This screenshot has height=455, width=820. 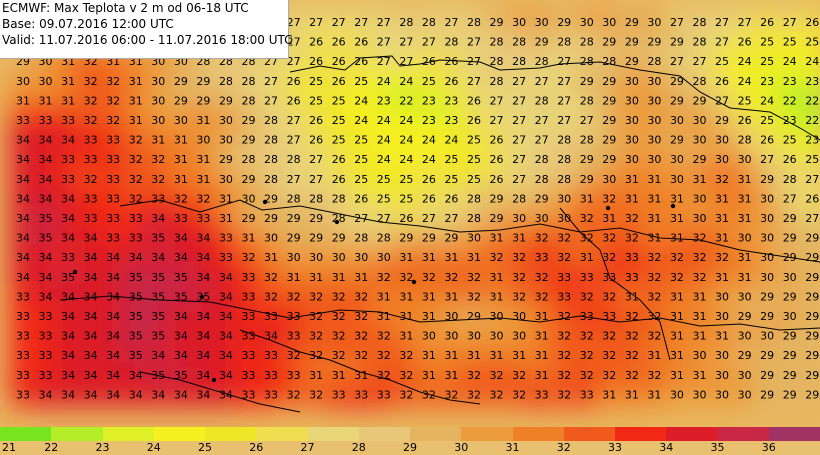 I want to click on legend-swatch, so click(x=128, y=434).